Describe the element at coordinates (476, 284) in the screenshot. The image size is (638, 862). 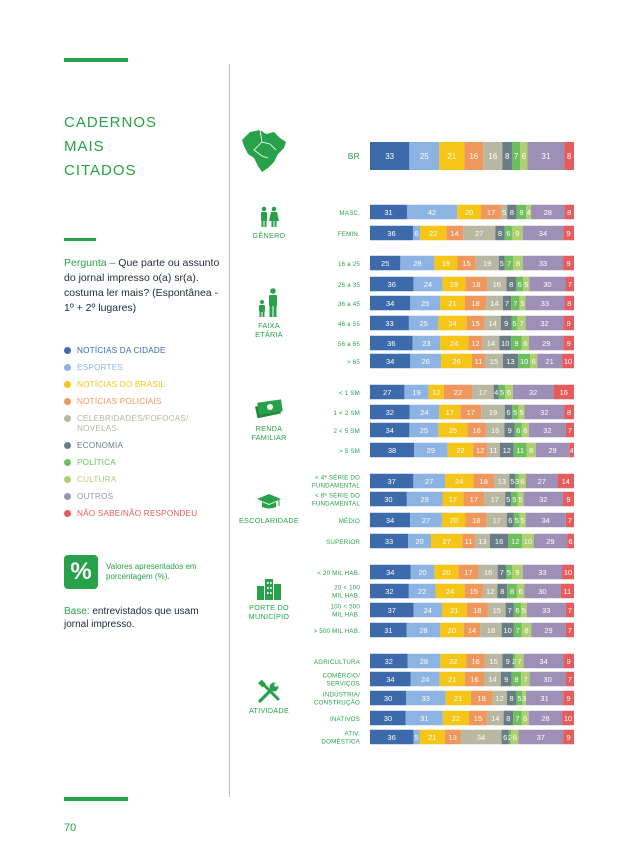
I see `data-label: 18` at that location.